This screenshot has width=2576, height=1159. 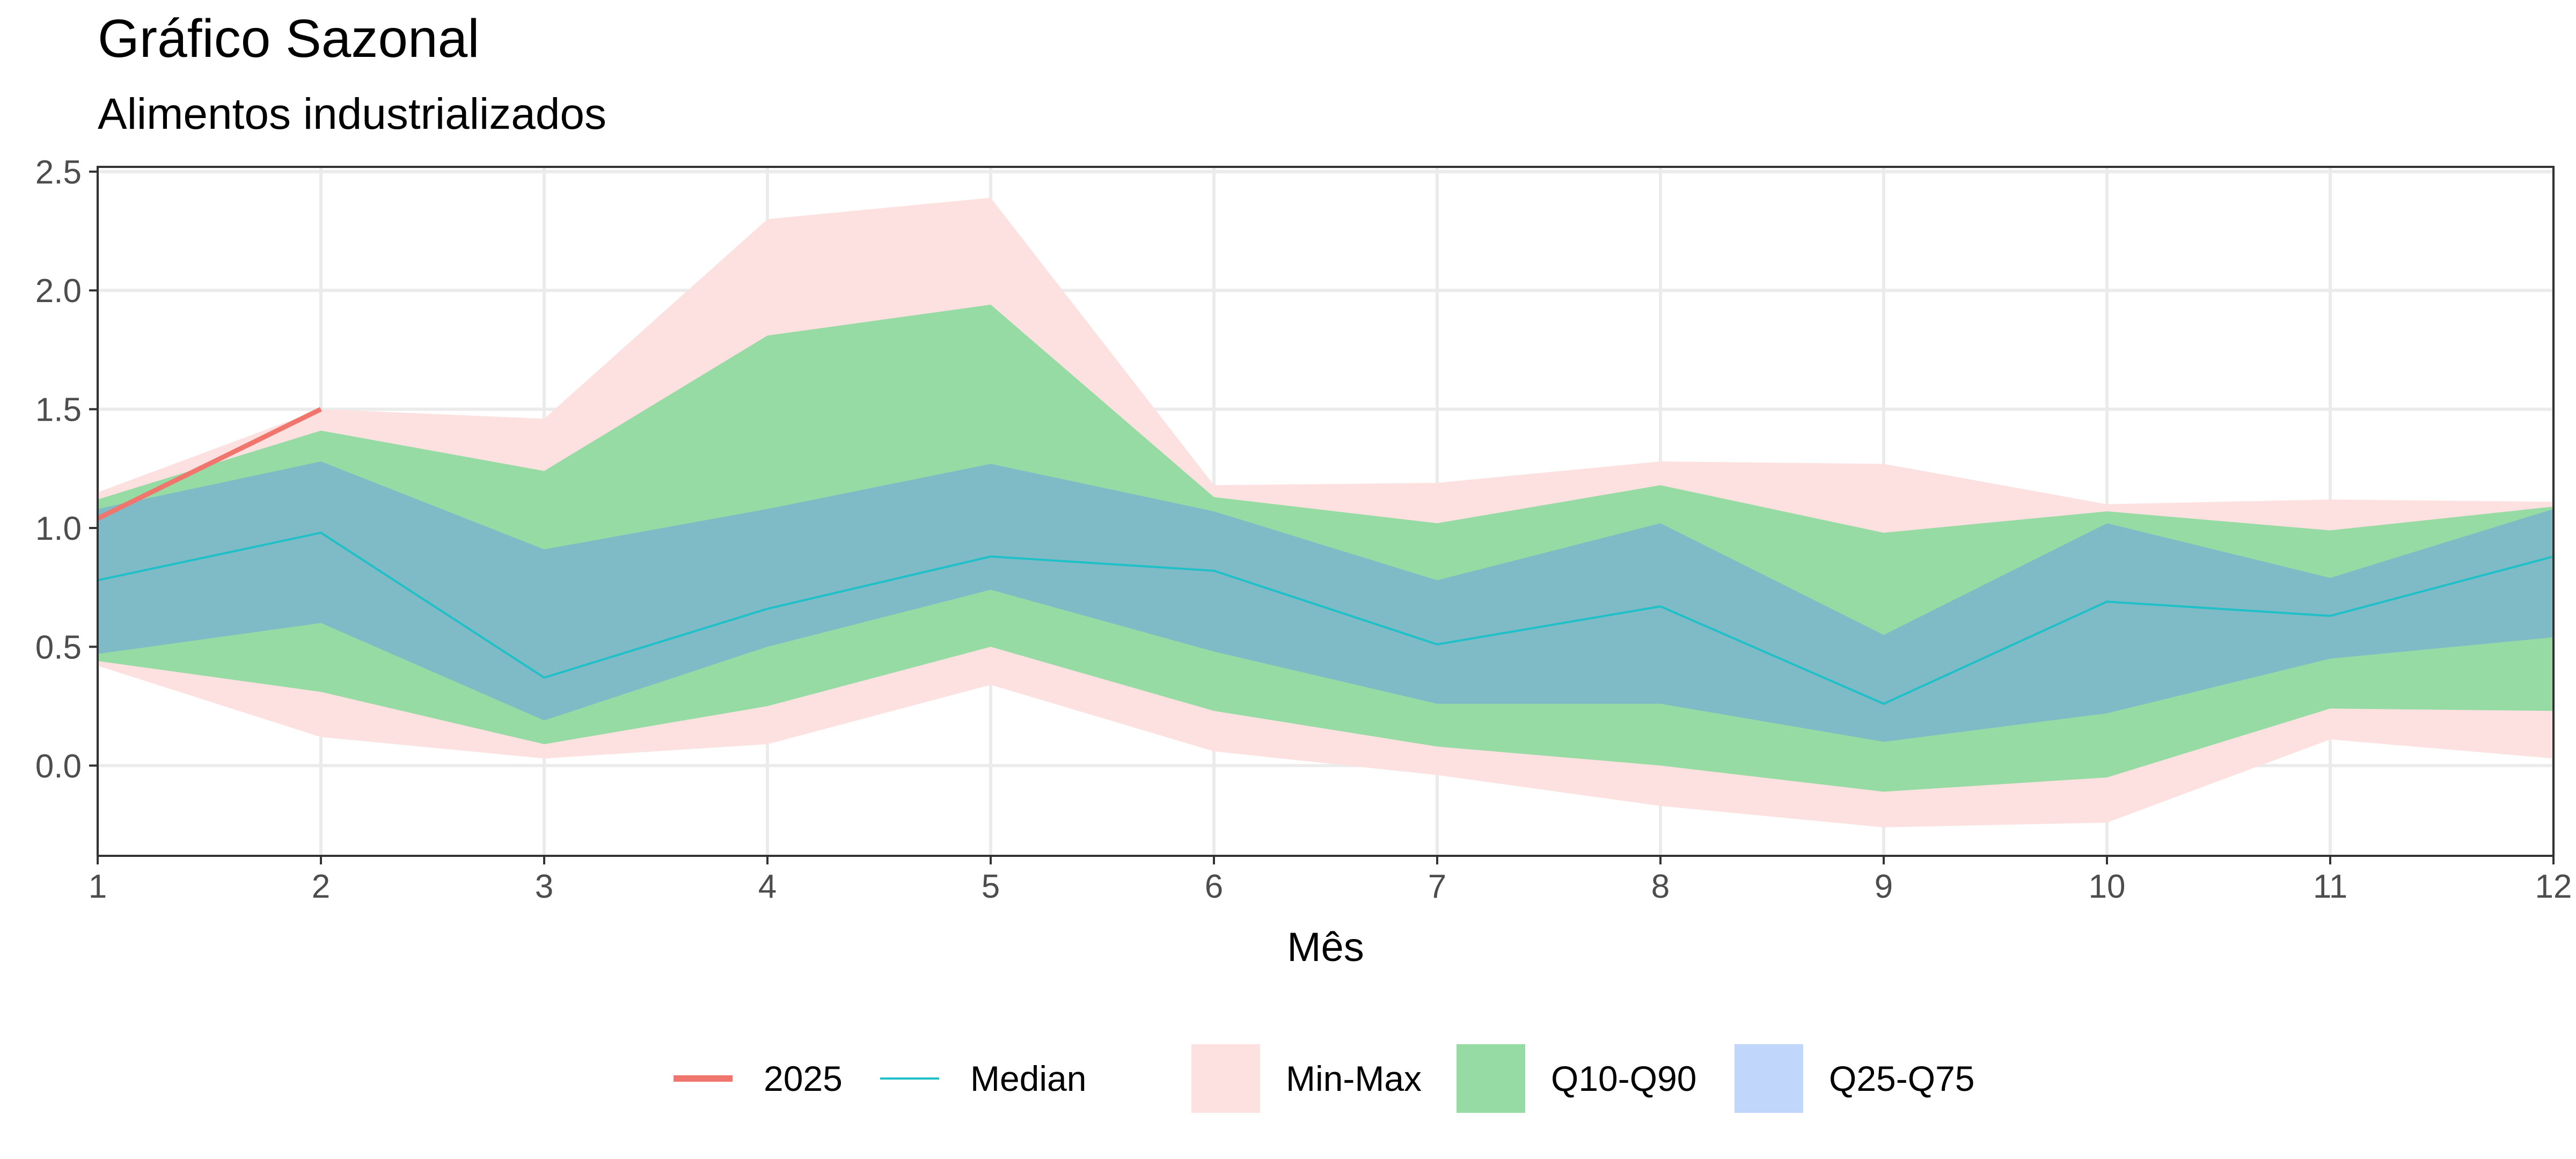 What do you see at coordinates (1623, 1078) in the screenshot?
I see `legend-label: Q10-Q90` at bounding box center [1623, 1078].